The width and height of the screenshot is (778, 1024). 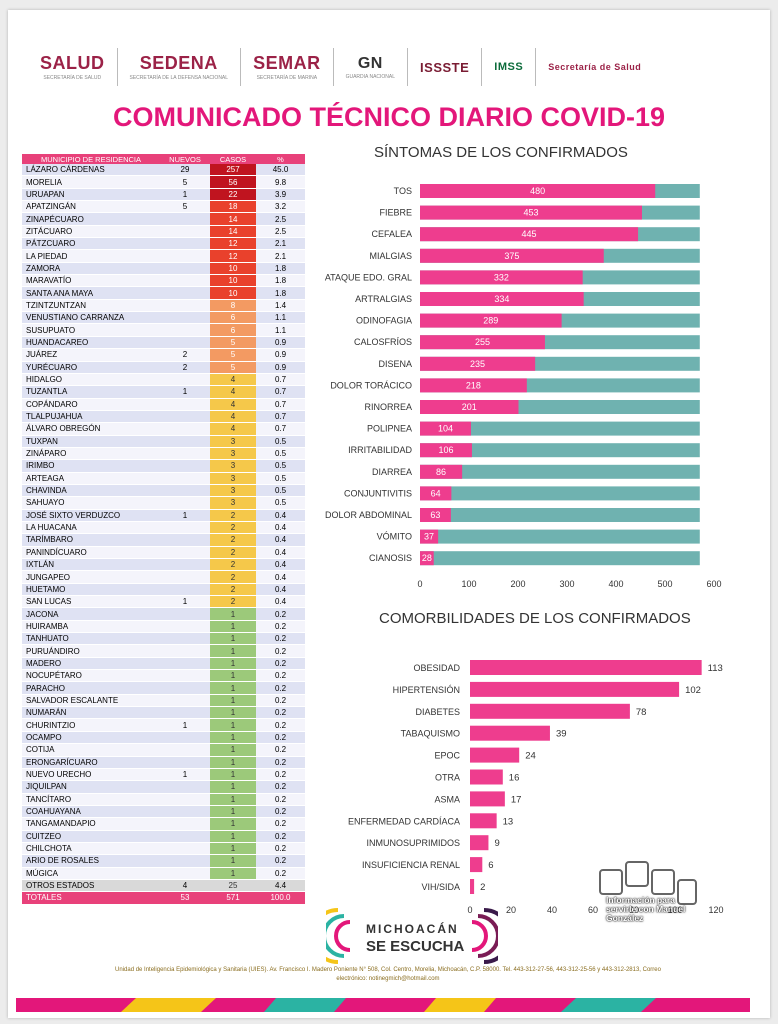 What do you see at coordinates (163, 651) in the screenshot?
I see `table-row: PURUÁNDIRO 1 0.2` at bounding box center [163, 651].